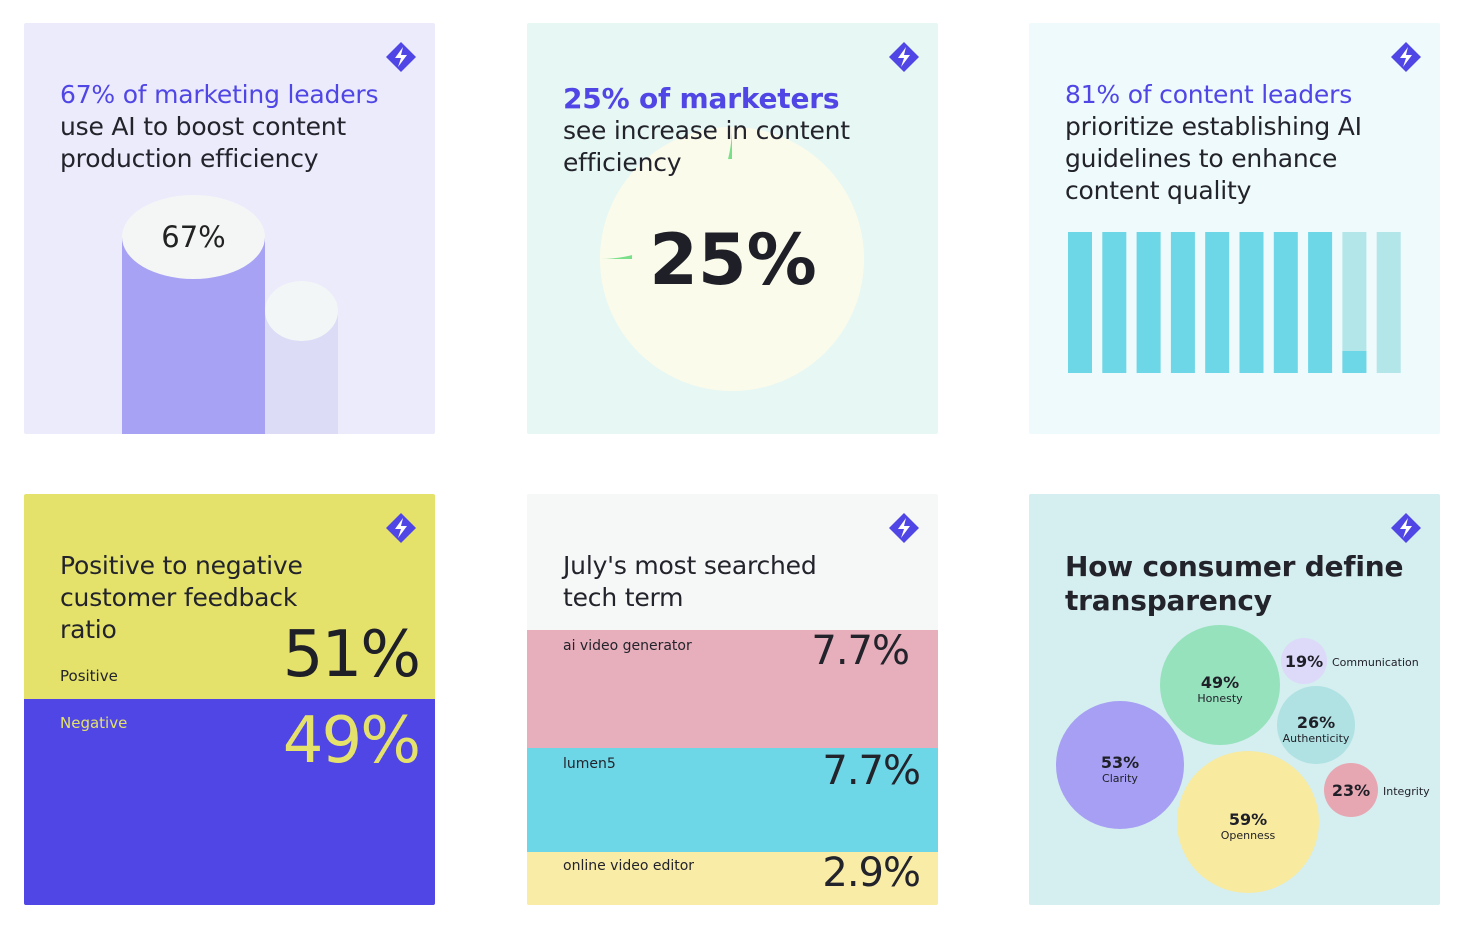 This screenshot has height=932, width=1472. I want to click on bubble-label: Clarity, so click(1120, 778).